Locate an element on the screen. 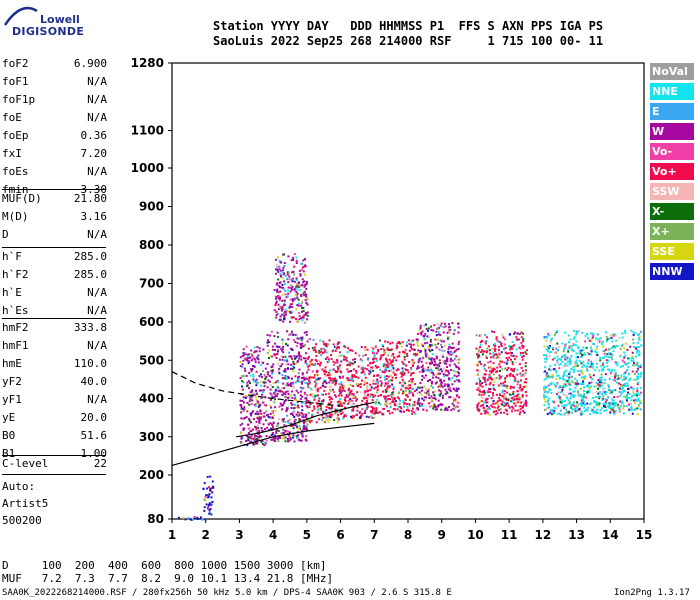  param-row-hes: h`Es N/A is located at coordinates (54, 313).